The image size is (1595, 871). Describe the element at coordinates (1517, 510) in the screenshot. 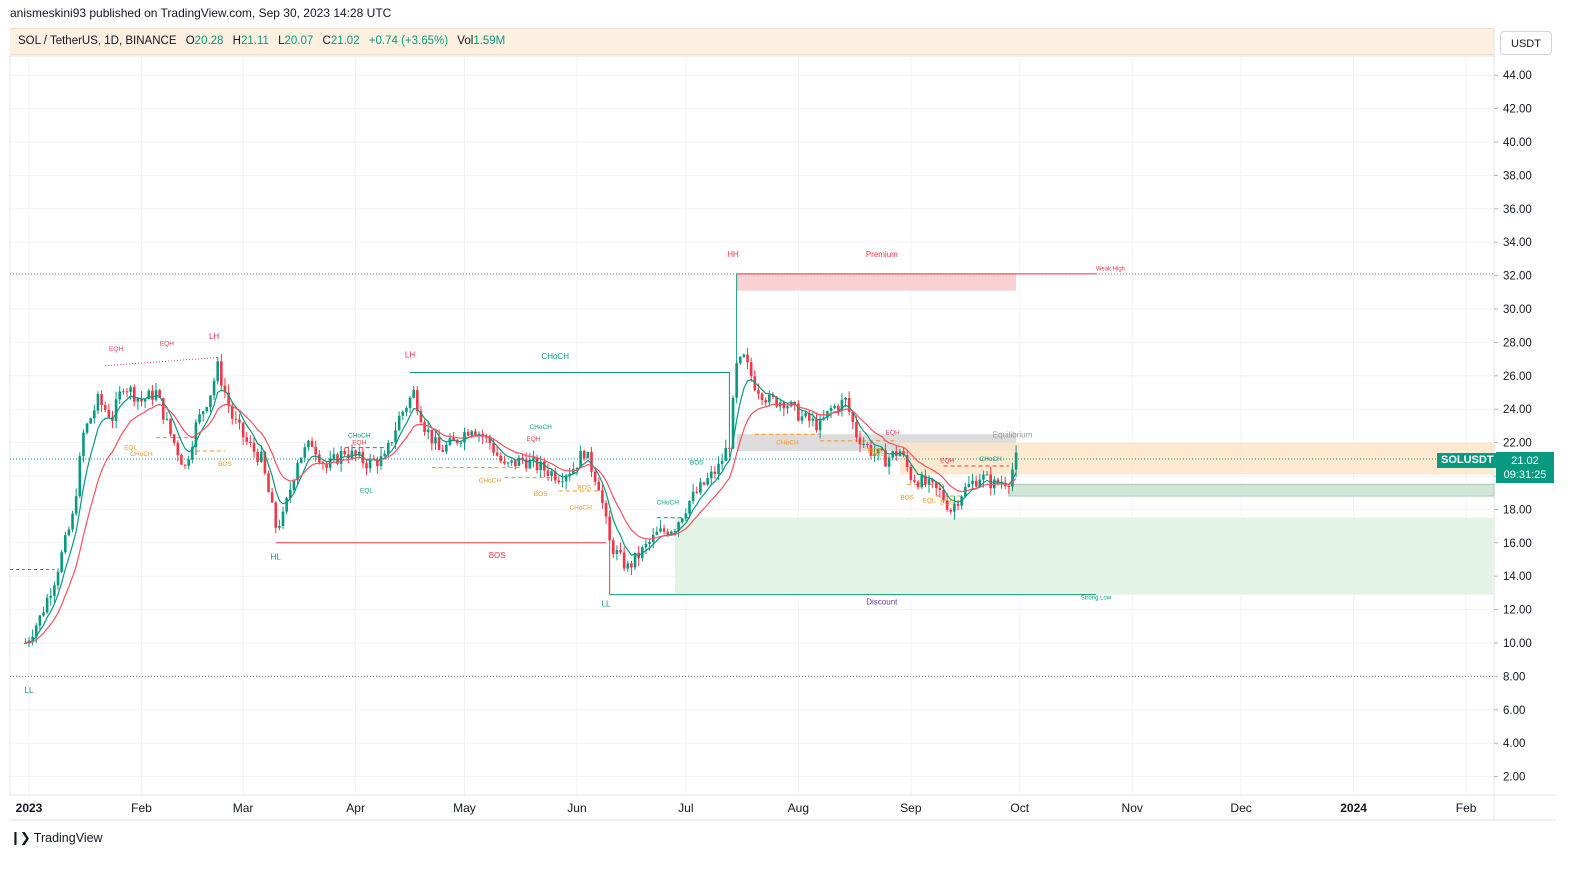

I see `y-tick-label: 18.00` at that location.